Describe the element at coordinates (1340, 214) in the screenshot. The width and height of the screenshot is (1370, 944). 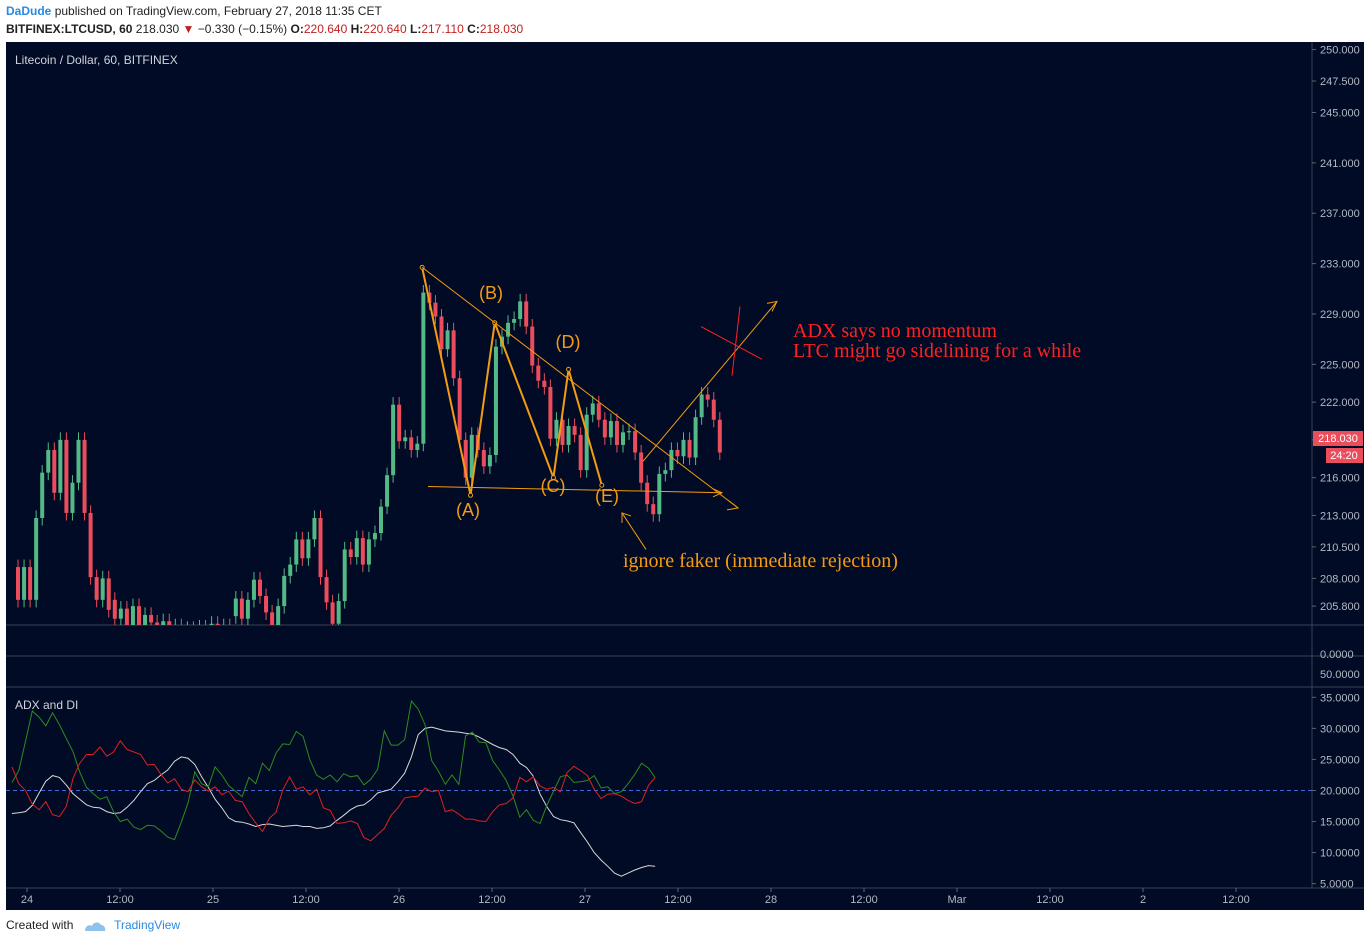
I see `price-tick-label: 237.000` at that location.